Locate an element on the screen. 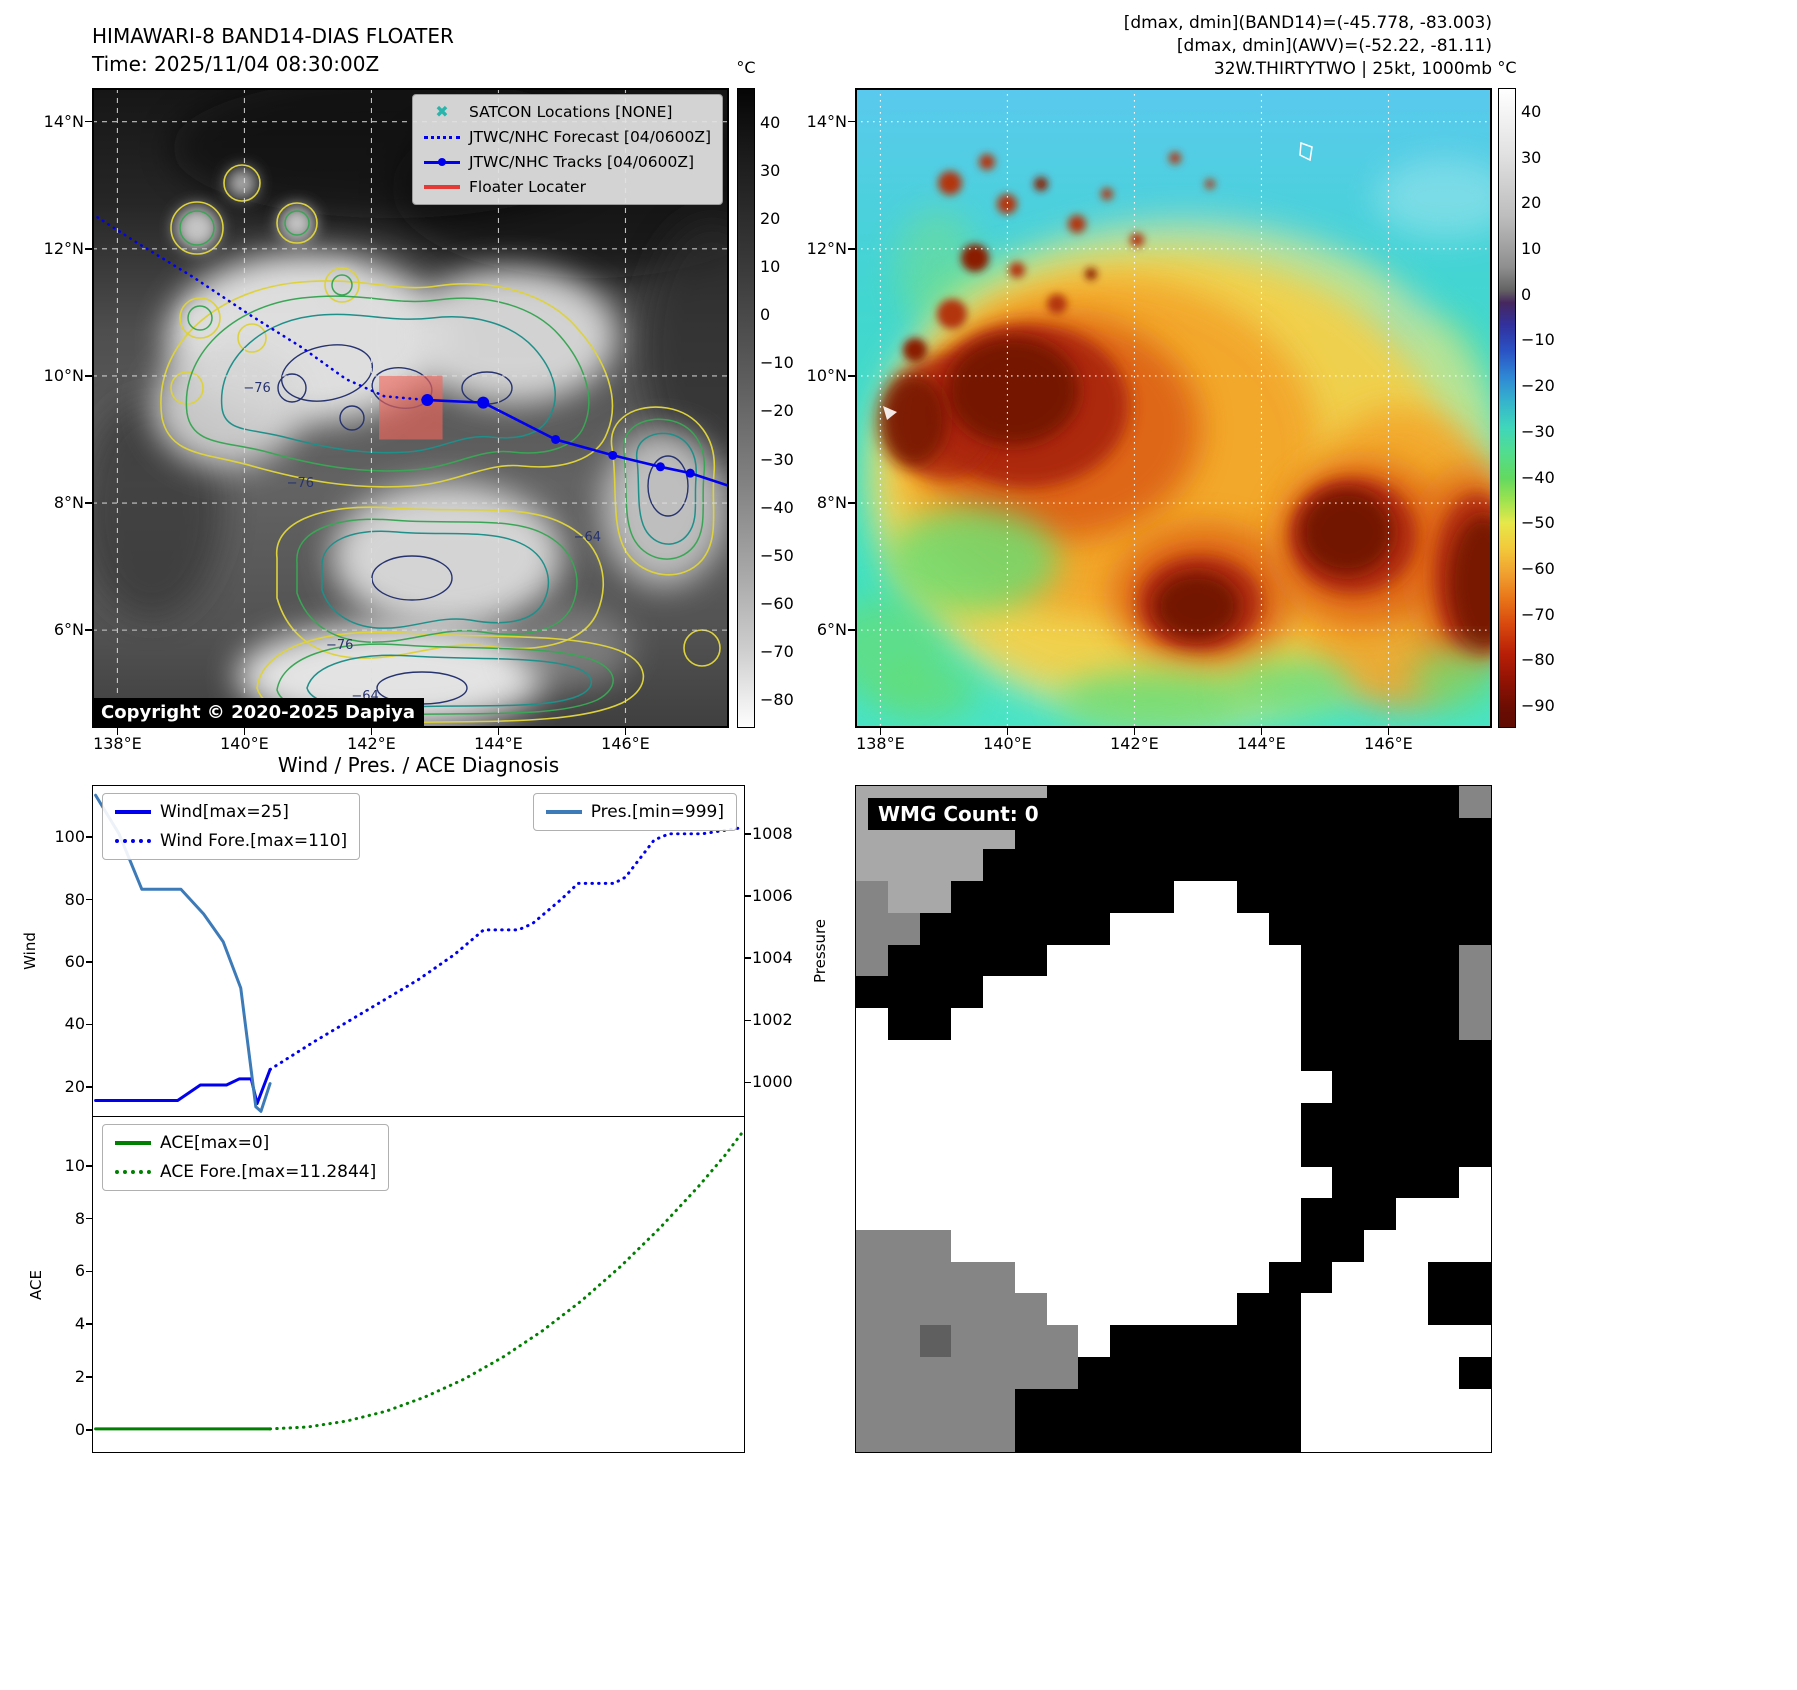 The image size is (1797, 1690). forecast-track-line is located at coordinates (260, 307).